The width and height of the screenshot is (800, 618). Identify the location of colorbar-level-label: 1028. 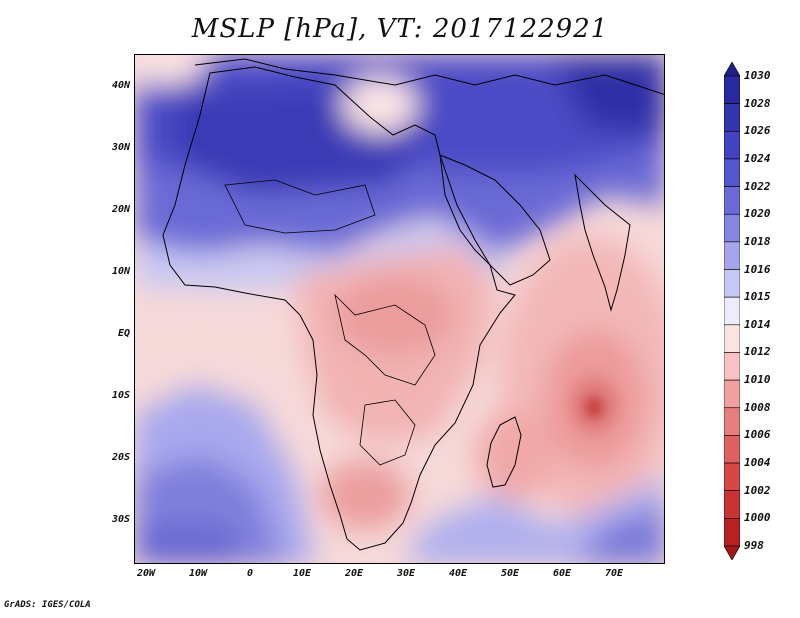
(757, 103).